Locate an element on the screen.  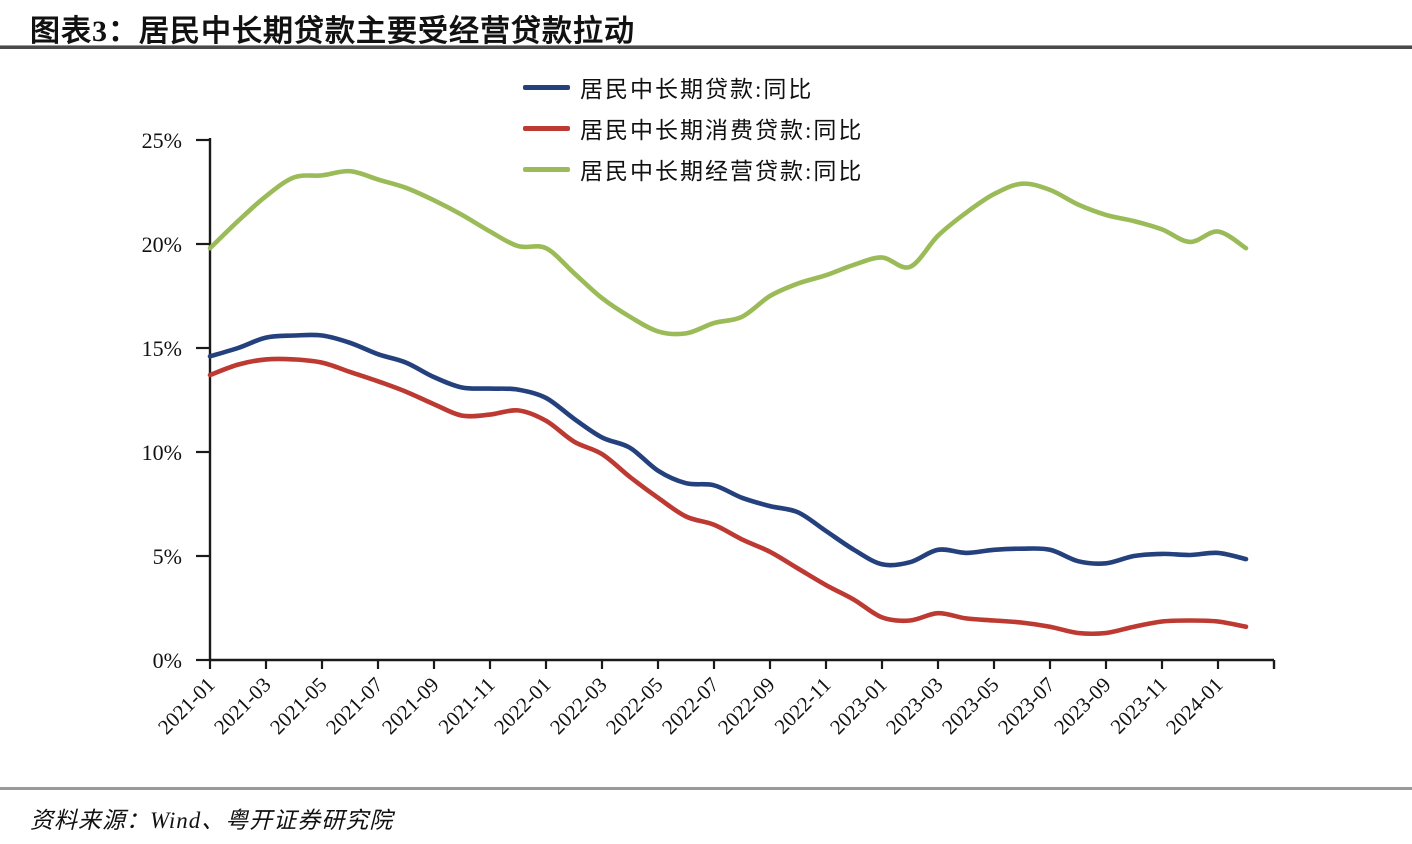
footer-divider is located at coordinates (706, 788).